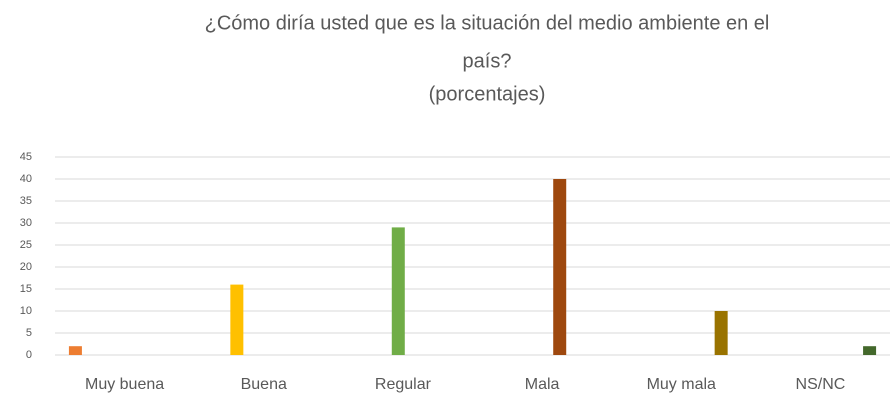  What do you see at coordinates (26, 267) in the screenshot?
I see `y-tick-label: 20` at bounding box center [26, 267].